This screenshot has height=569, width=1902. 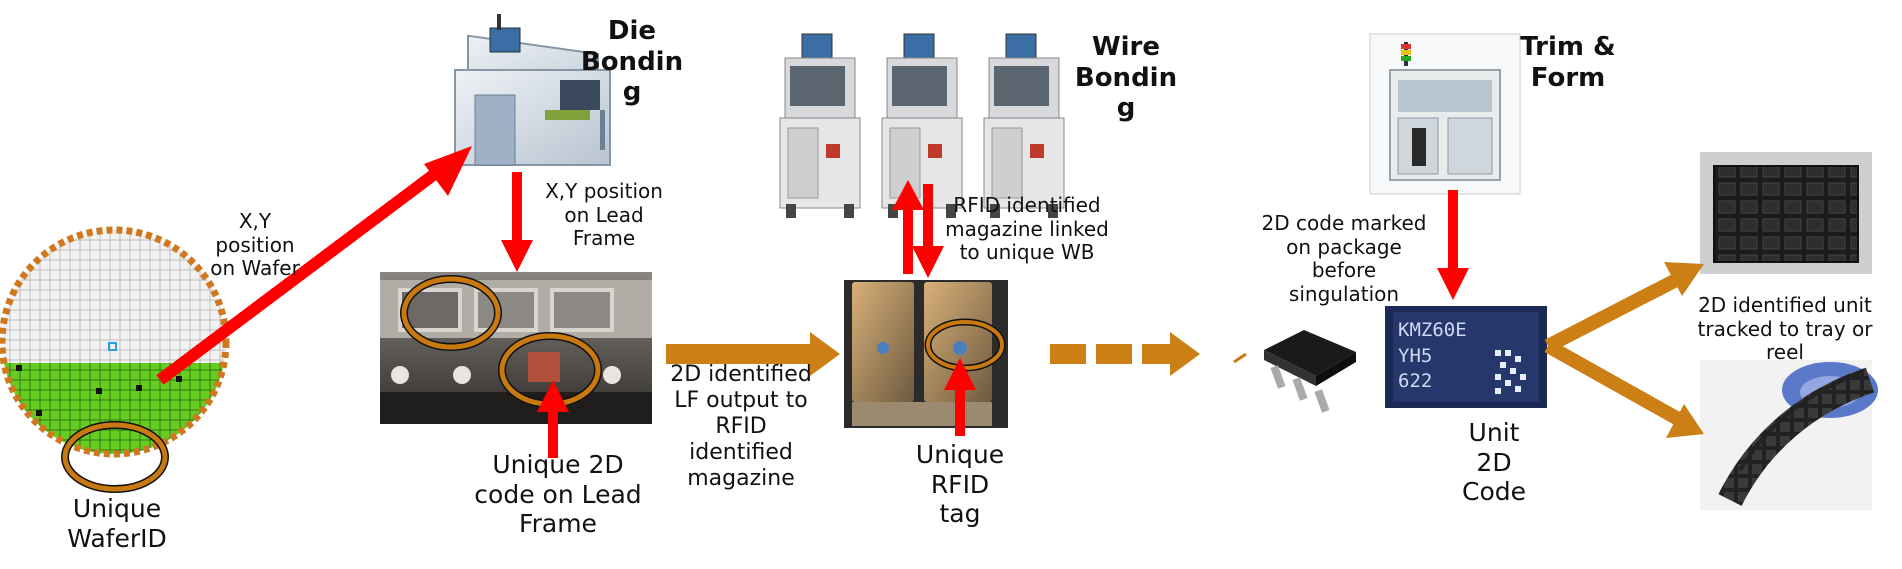 I want to click on lead-frame-to-magazine-arrow, so click(x=753, y=354).